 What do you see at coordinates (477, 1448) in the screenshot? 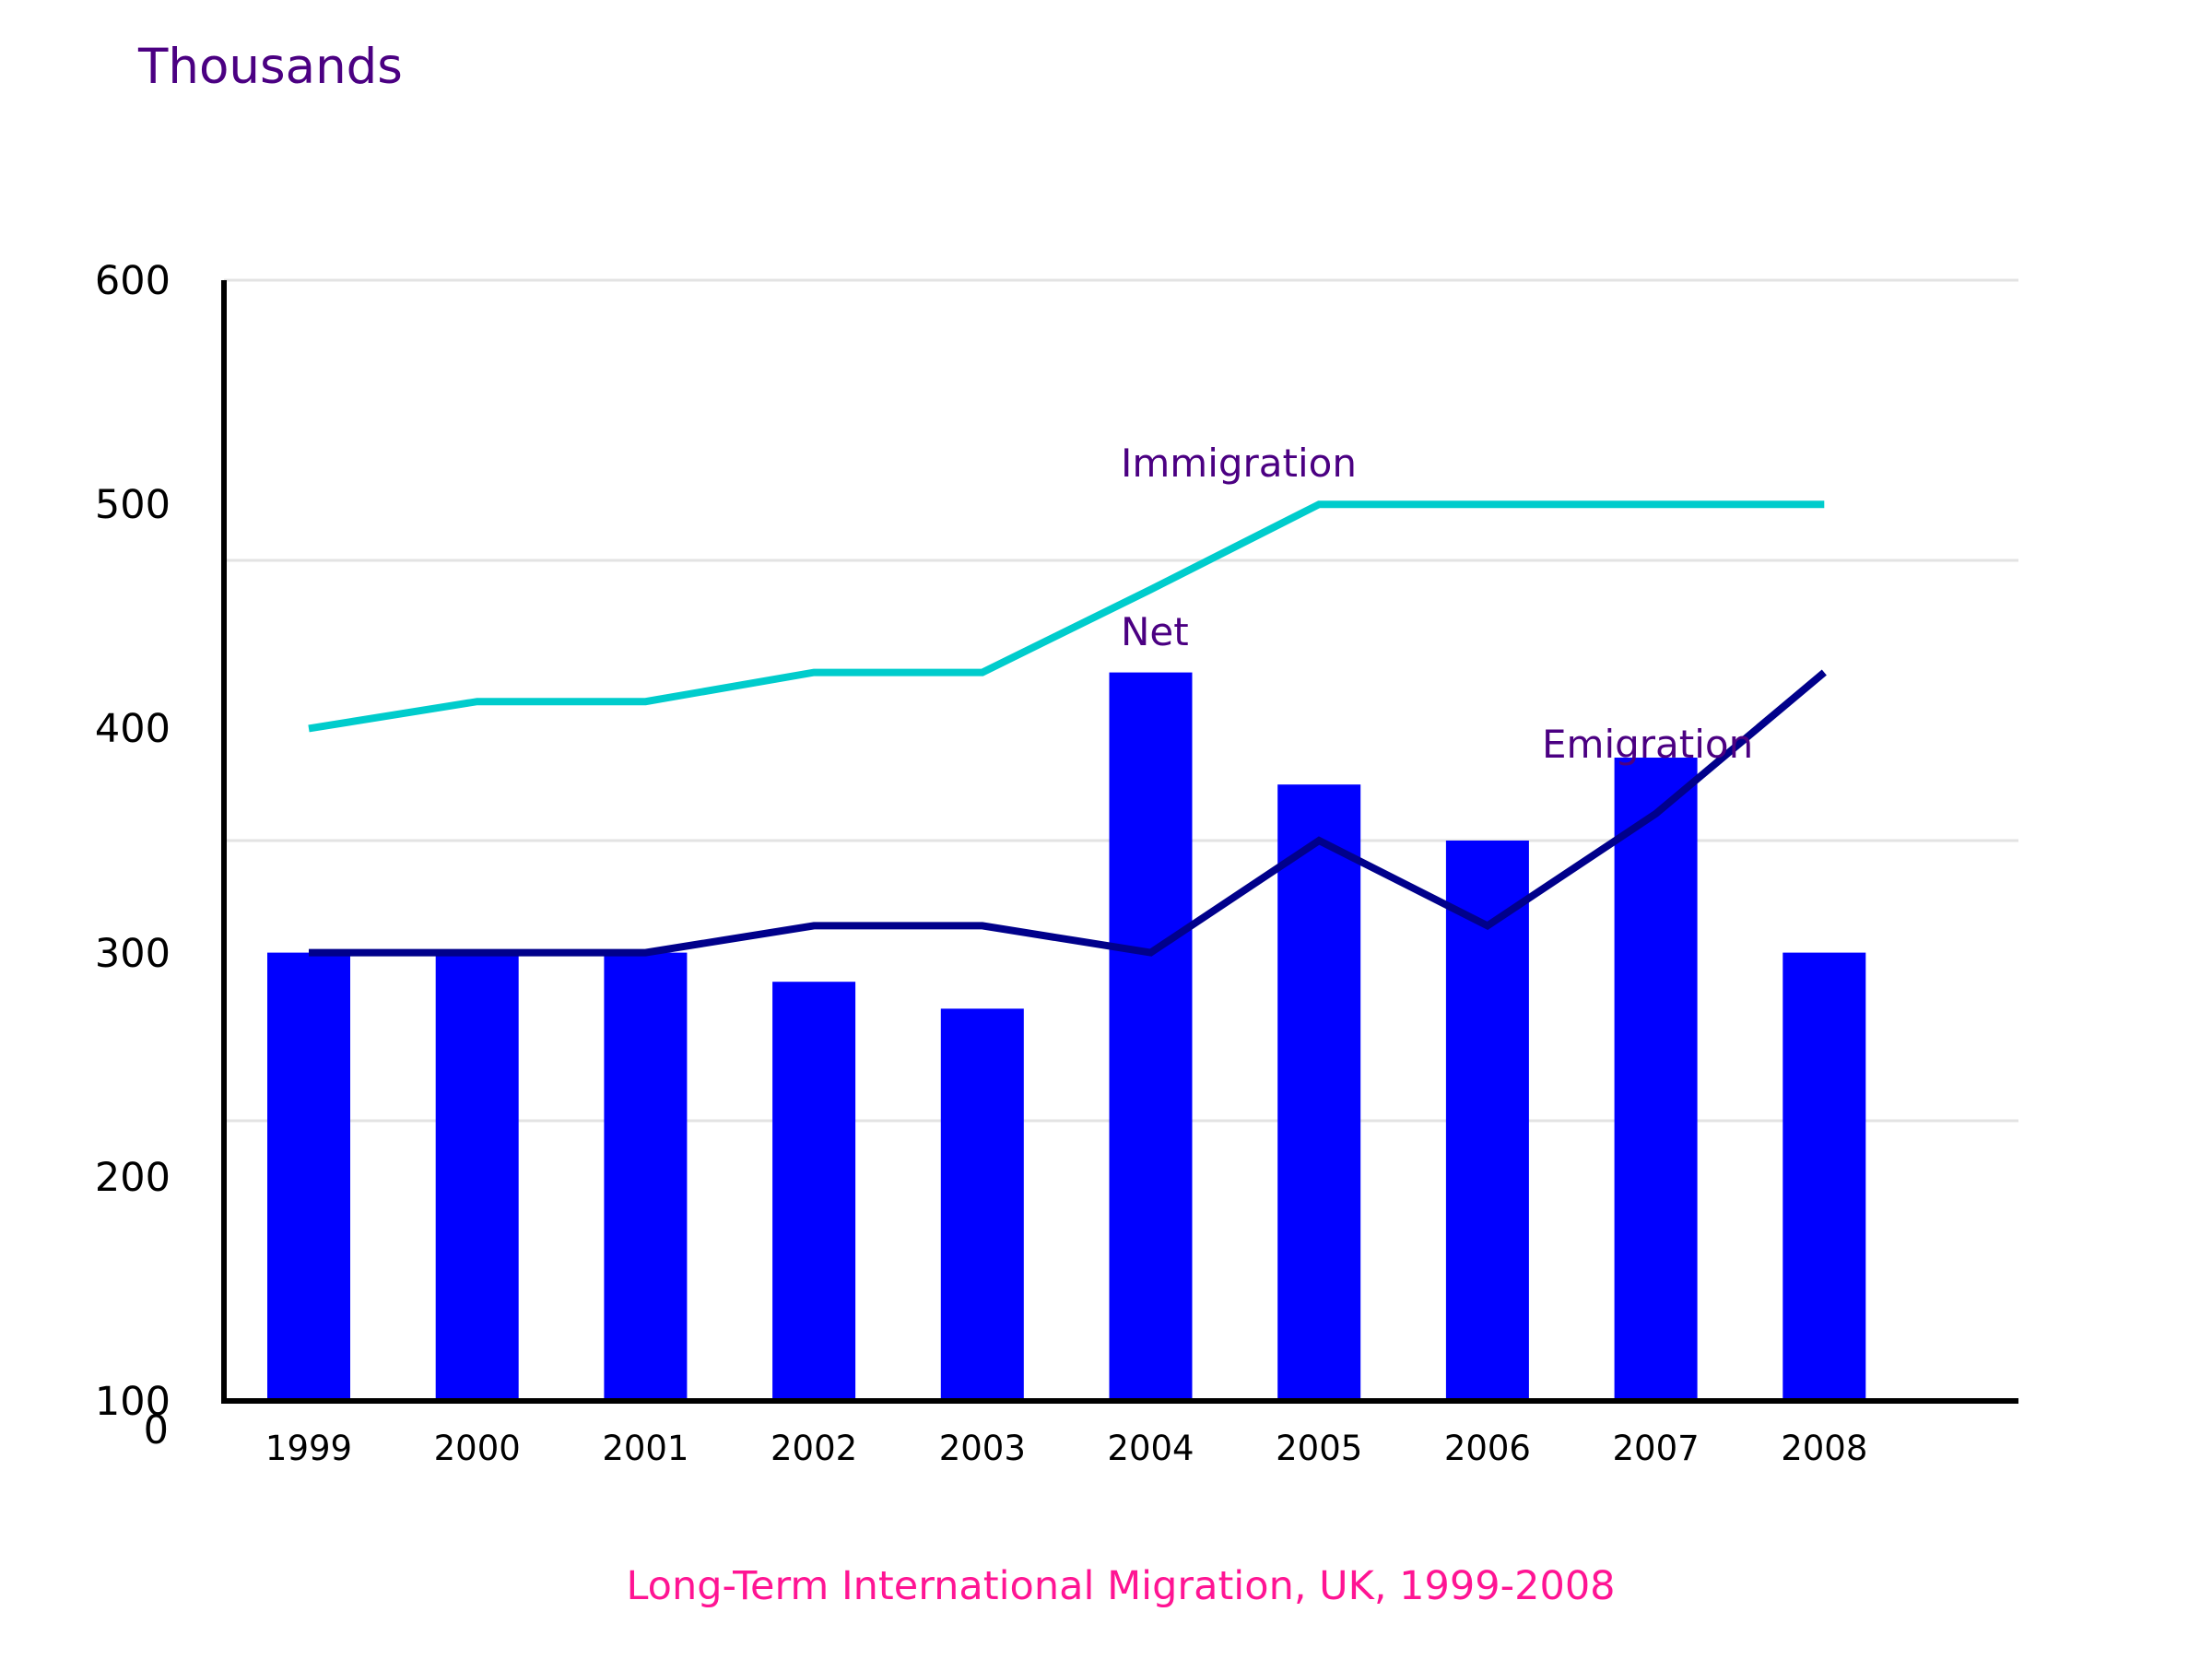
I see `x-tick-label: 2000` at bounding box center [477, 1448].